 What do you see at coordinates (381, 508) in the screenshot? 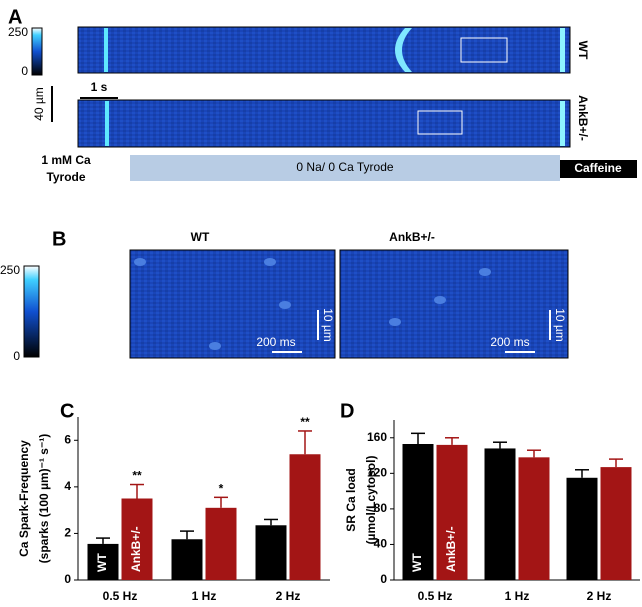
I see `y-tick-label: 80` at bounding box center [381, 508].